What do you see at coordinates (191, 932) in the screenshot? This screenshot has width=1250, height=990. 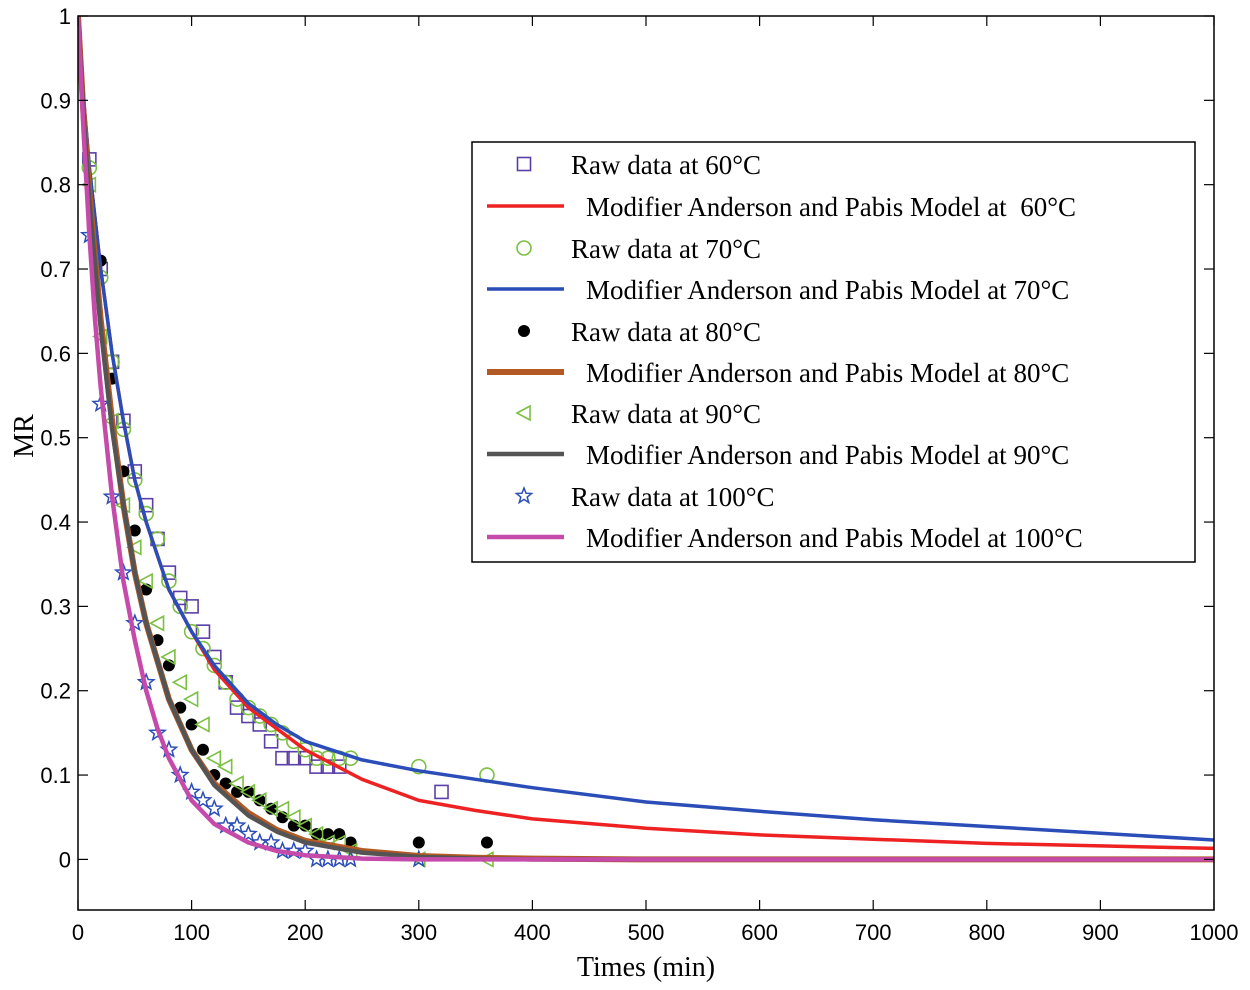 I see `x-tick-label: 100` at bounding box center [191, 932].